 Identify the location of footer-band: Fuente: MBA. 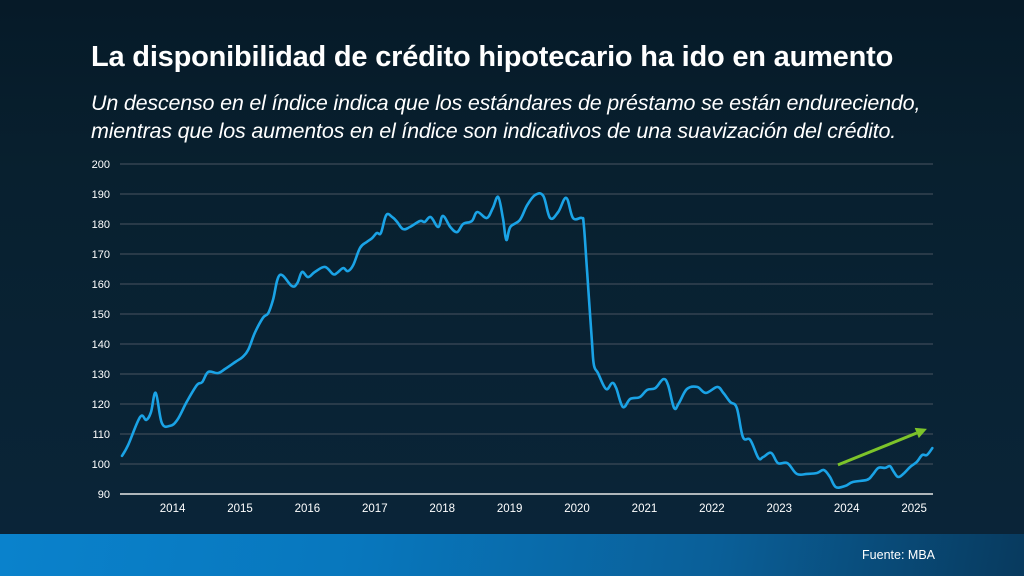
(512, 555).